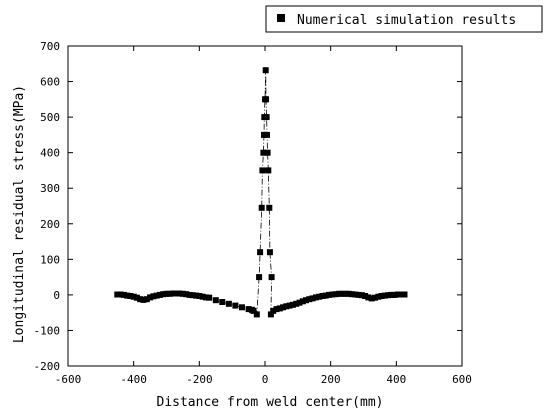  What do you see at coordinates (265, 379) in the screenshot?
I see `x-tick-label: 0` at bounding box center [265, 379].